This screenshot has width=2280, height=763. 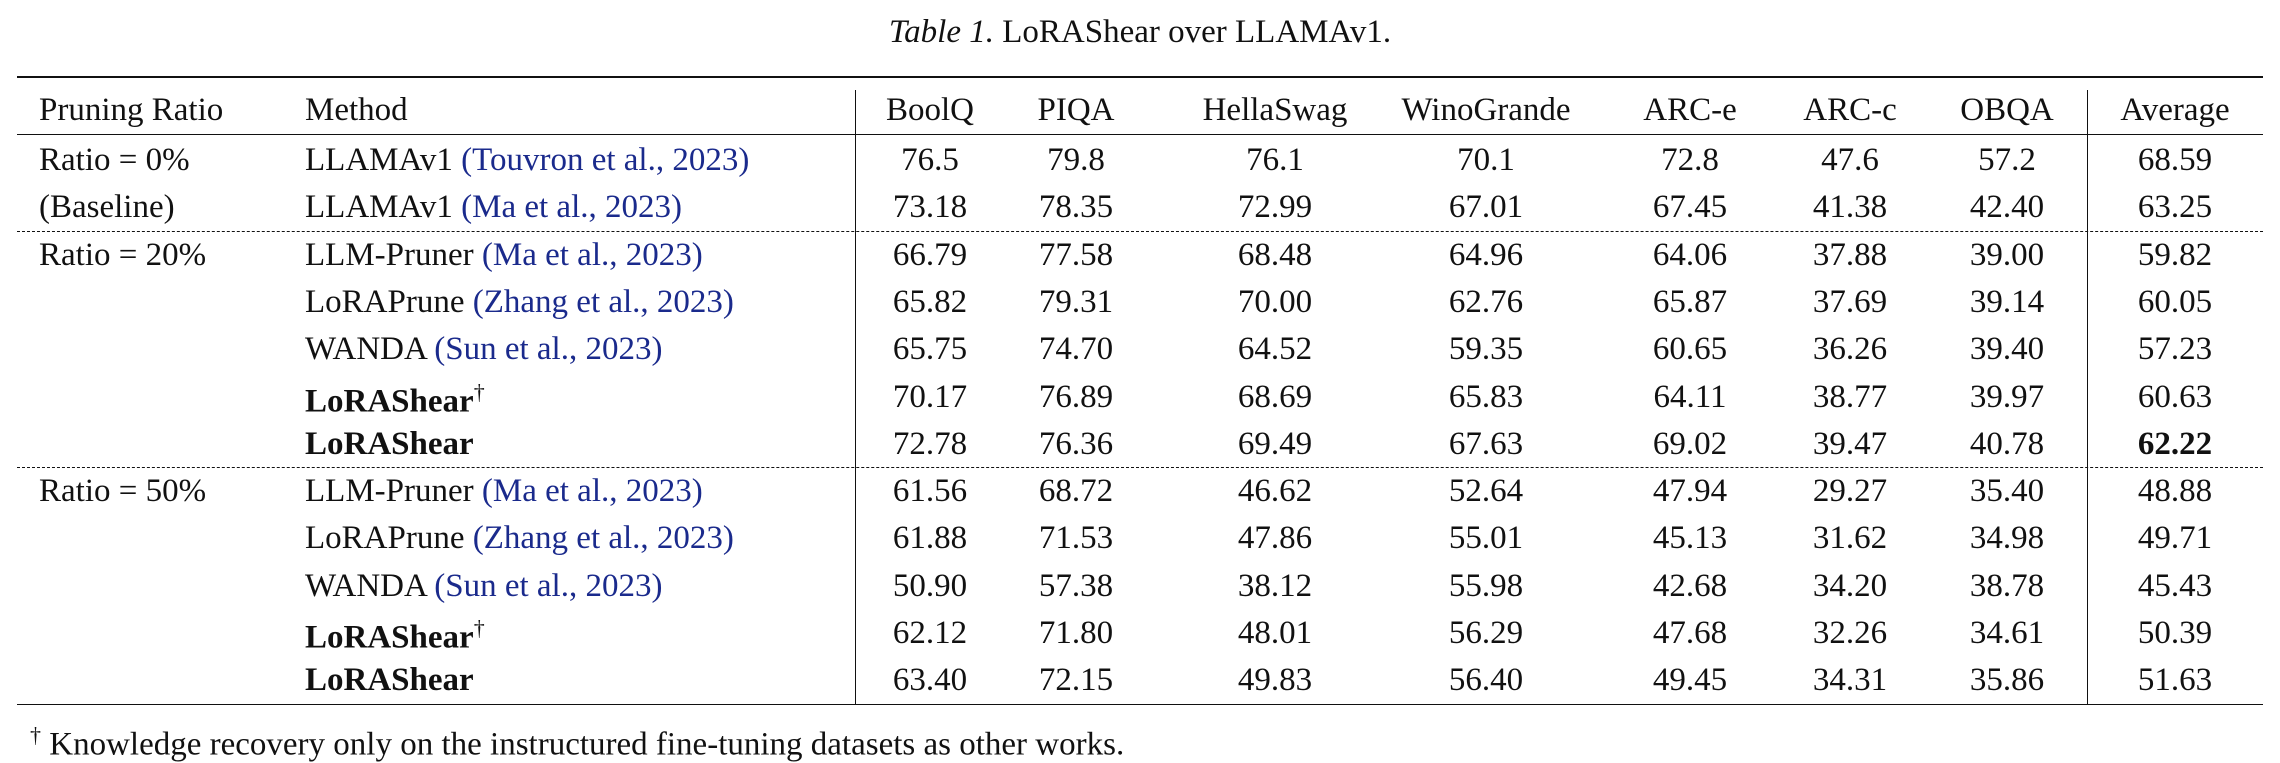 What do you see at coordinates (1486, 443) in the screenshot?
I see `value-cell: 67.63` at bounding box center [1486, 443].